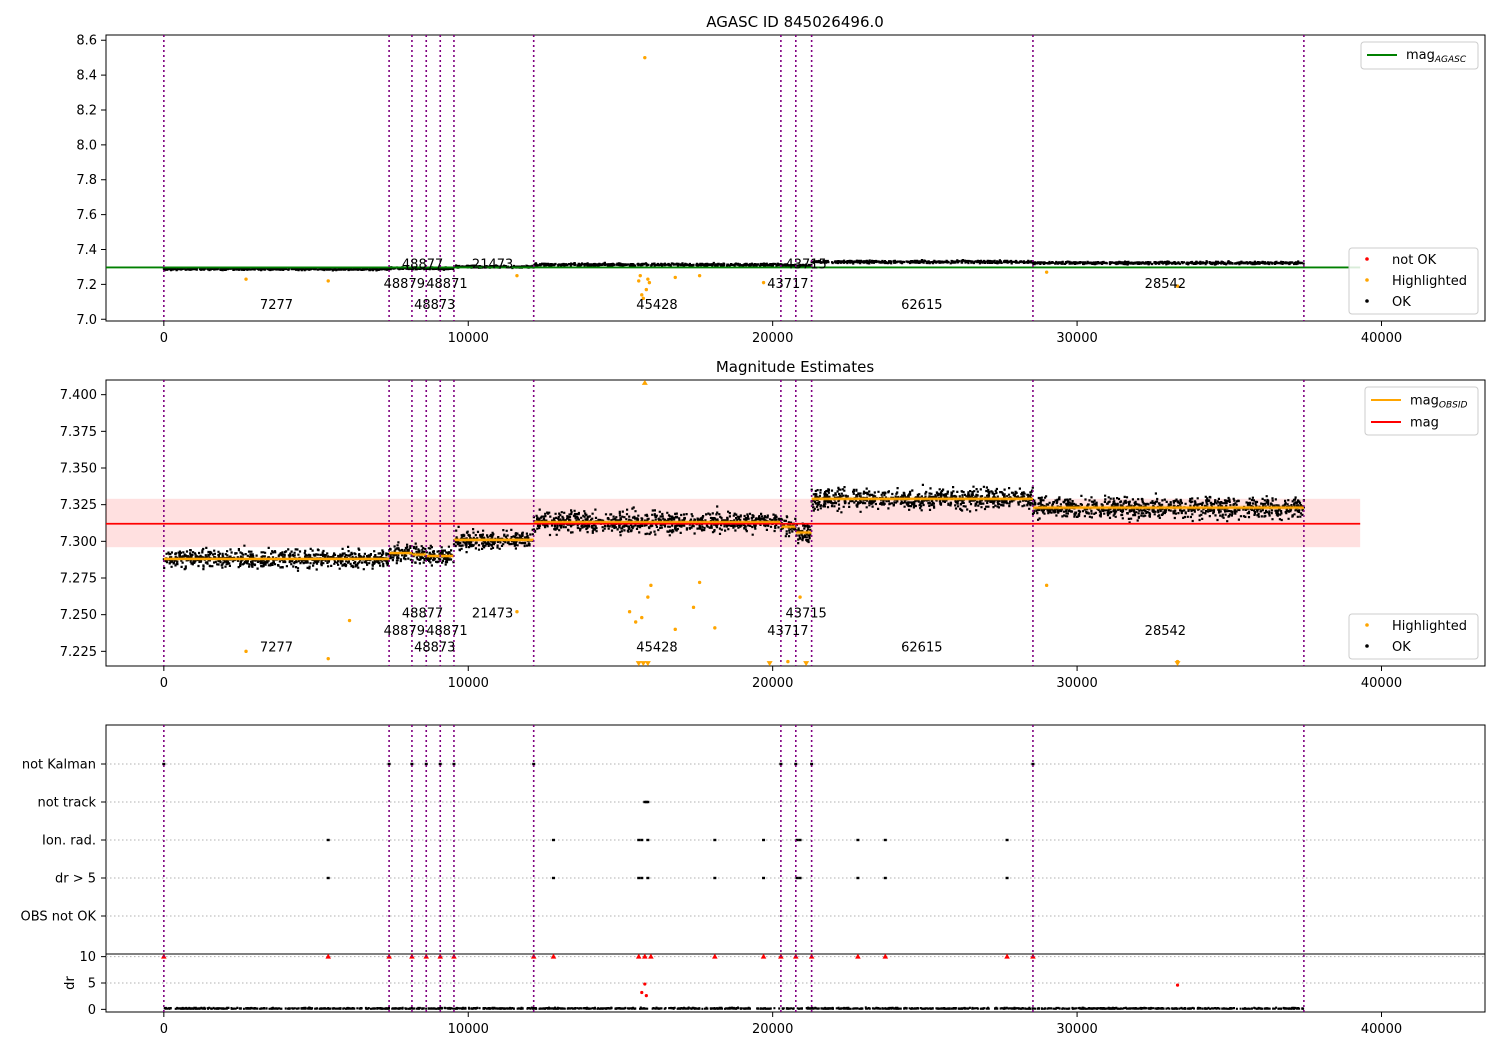  I want to click on agasc-panel-obsid-label: 48871, so click(446, 284).